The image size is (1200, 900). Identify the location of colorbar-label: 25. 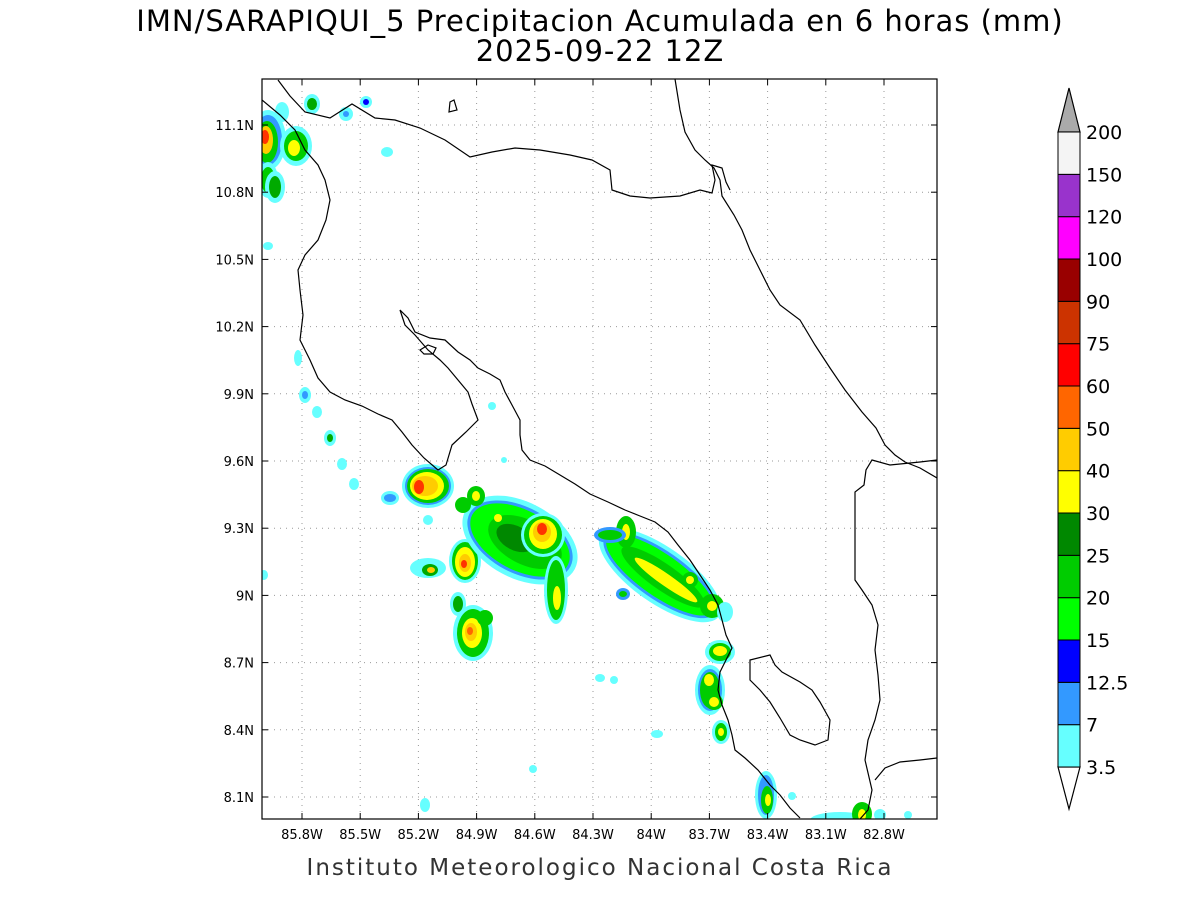
(1098, 556).